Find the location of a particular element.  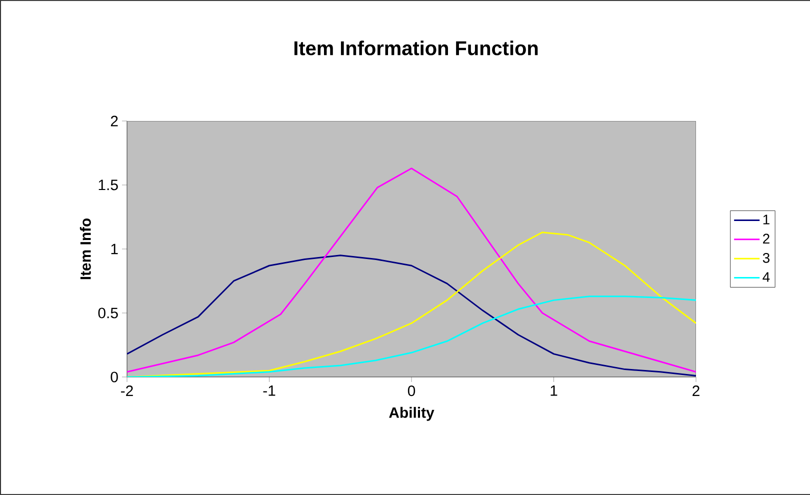

y-tick-label: 1 is located at coordinates (114, 249).